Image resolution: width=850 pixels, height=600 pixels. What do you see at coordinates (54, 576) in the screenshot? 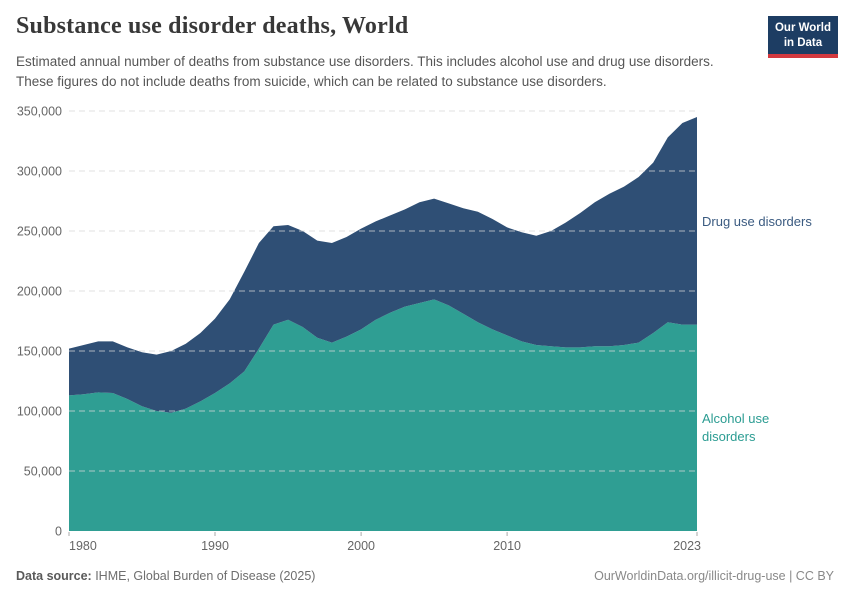
I see `footer-source-label: Data source:` at bounding box center [54, 576].